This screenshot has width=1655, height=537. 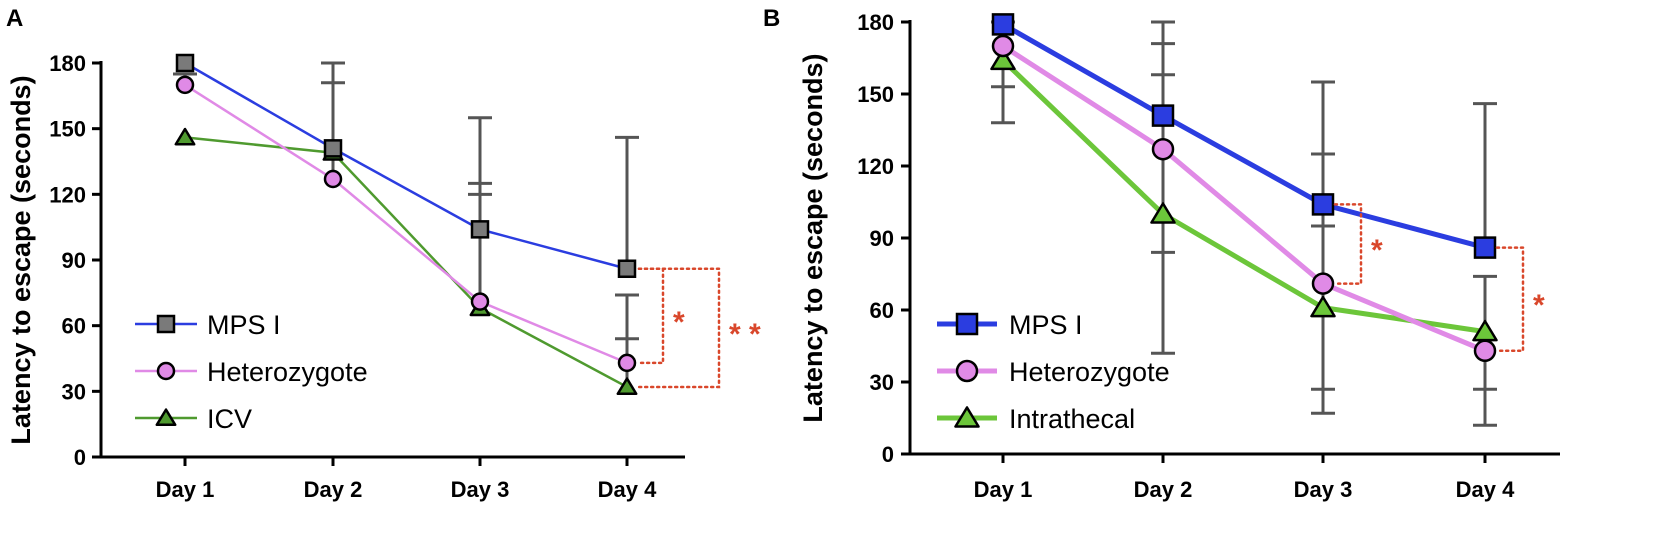 I want to click on series-line-het, so click(x=406, y=224).